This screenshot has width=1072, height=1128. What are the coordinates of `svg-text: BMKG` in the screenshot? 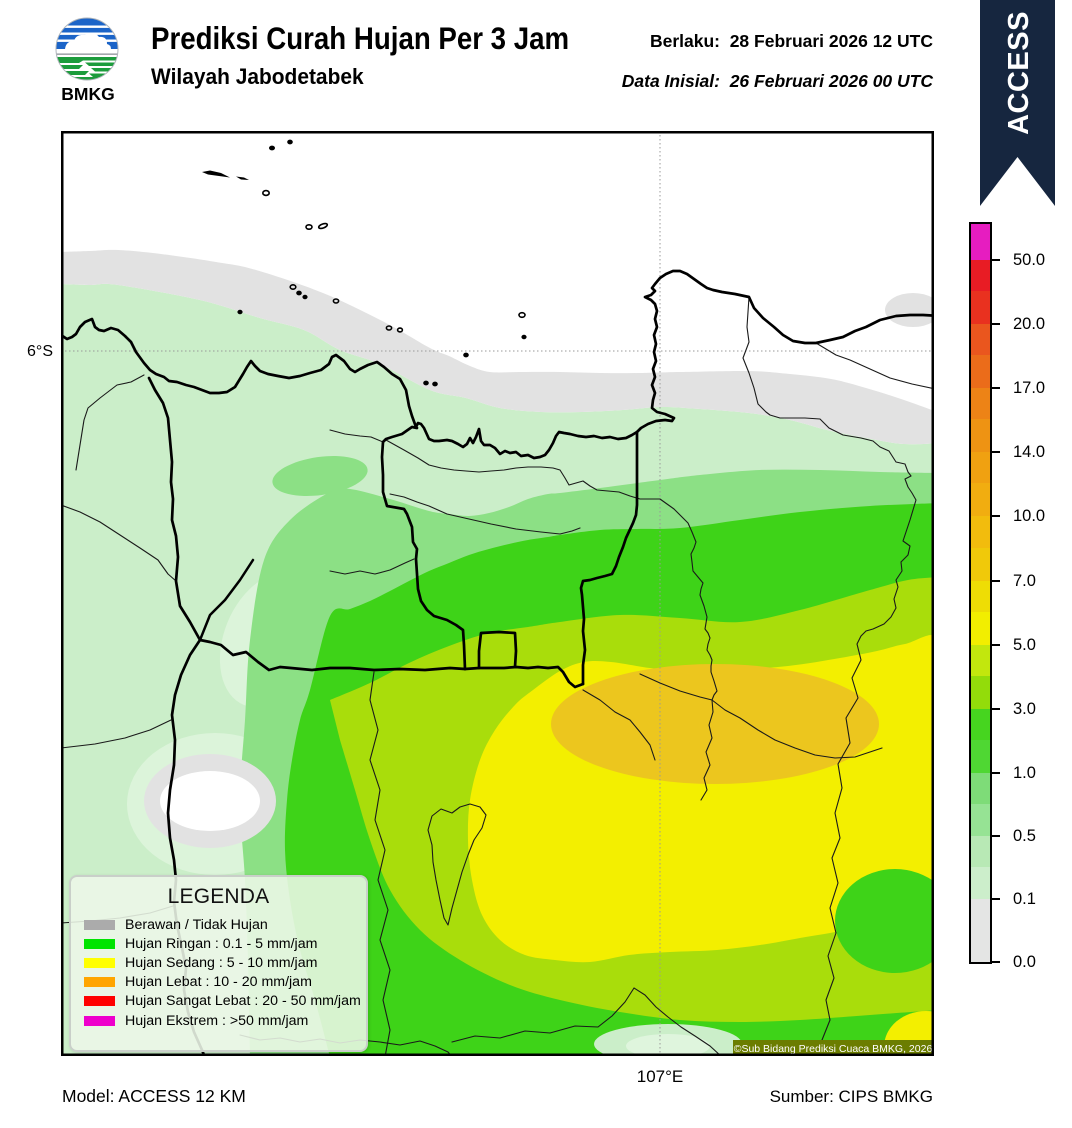 It's located at (87, 92).